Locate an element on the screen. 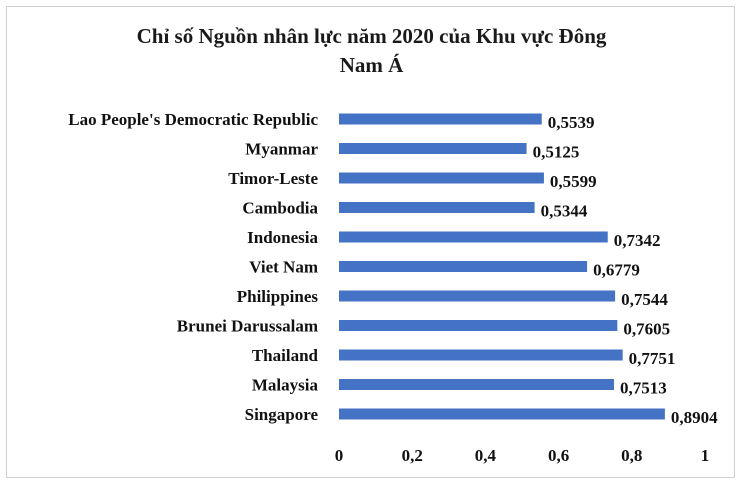  x-tick-label-1: 0,2 is located at coordinates (412, 455).